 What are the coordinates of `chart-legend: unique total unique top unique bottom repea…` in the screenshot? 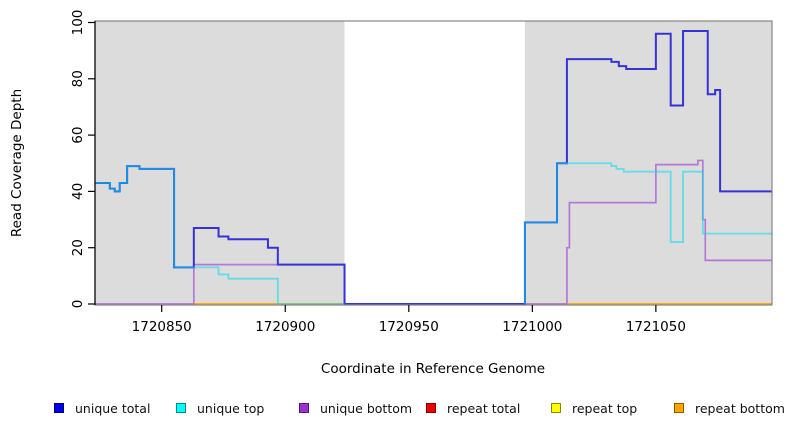 It's located at (396, 410).